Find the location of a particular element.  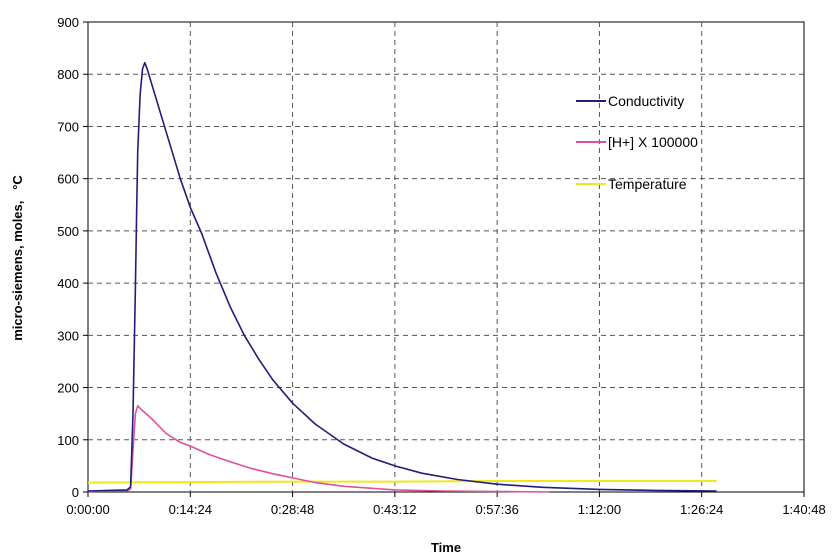

y-axis-title: micro-siemens, moles, °C is located at coordinates (17, 258).